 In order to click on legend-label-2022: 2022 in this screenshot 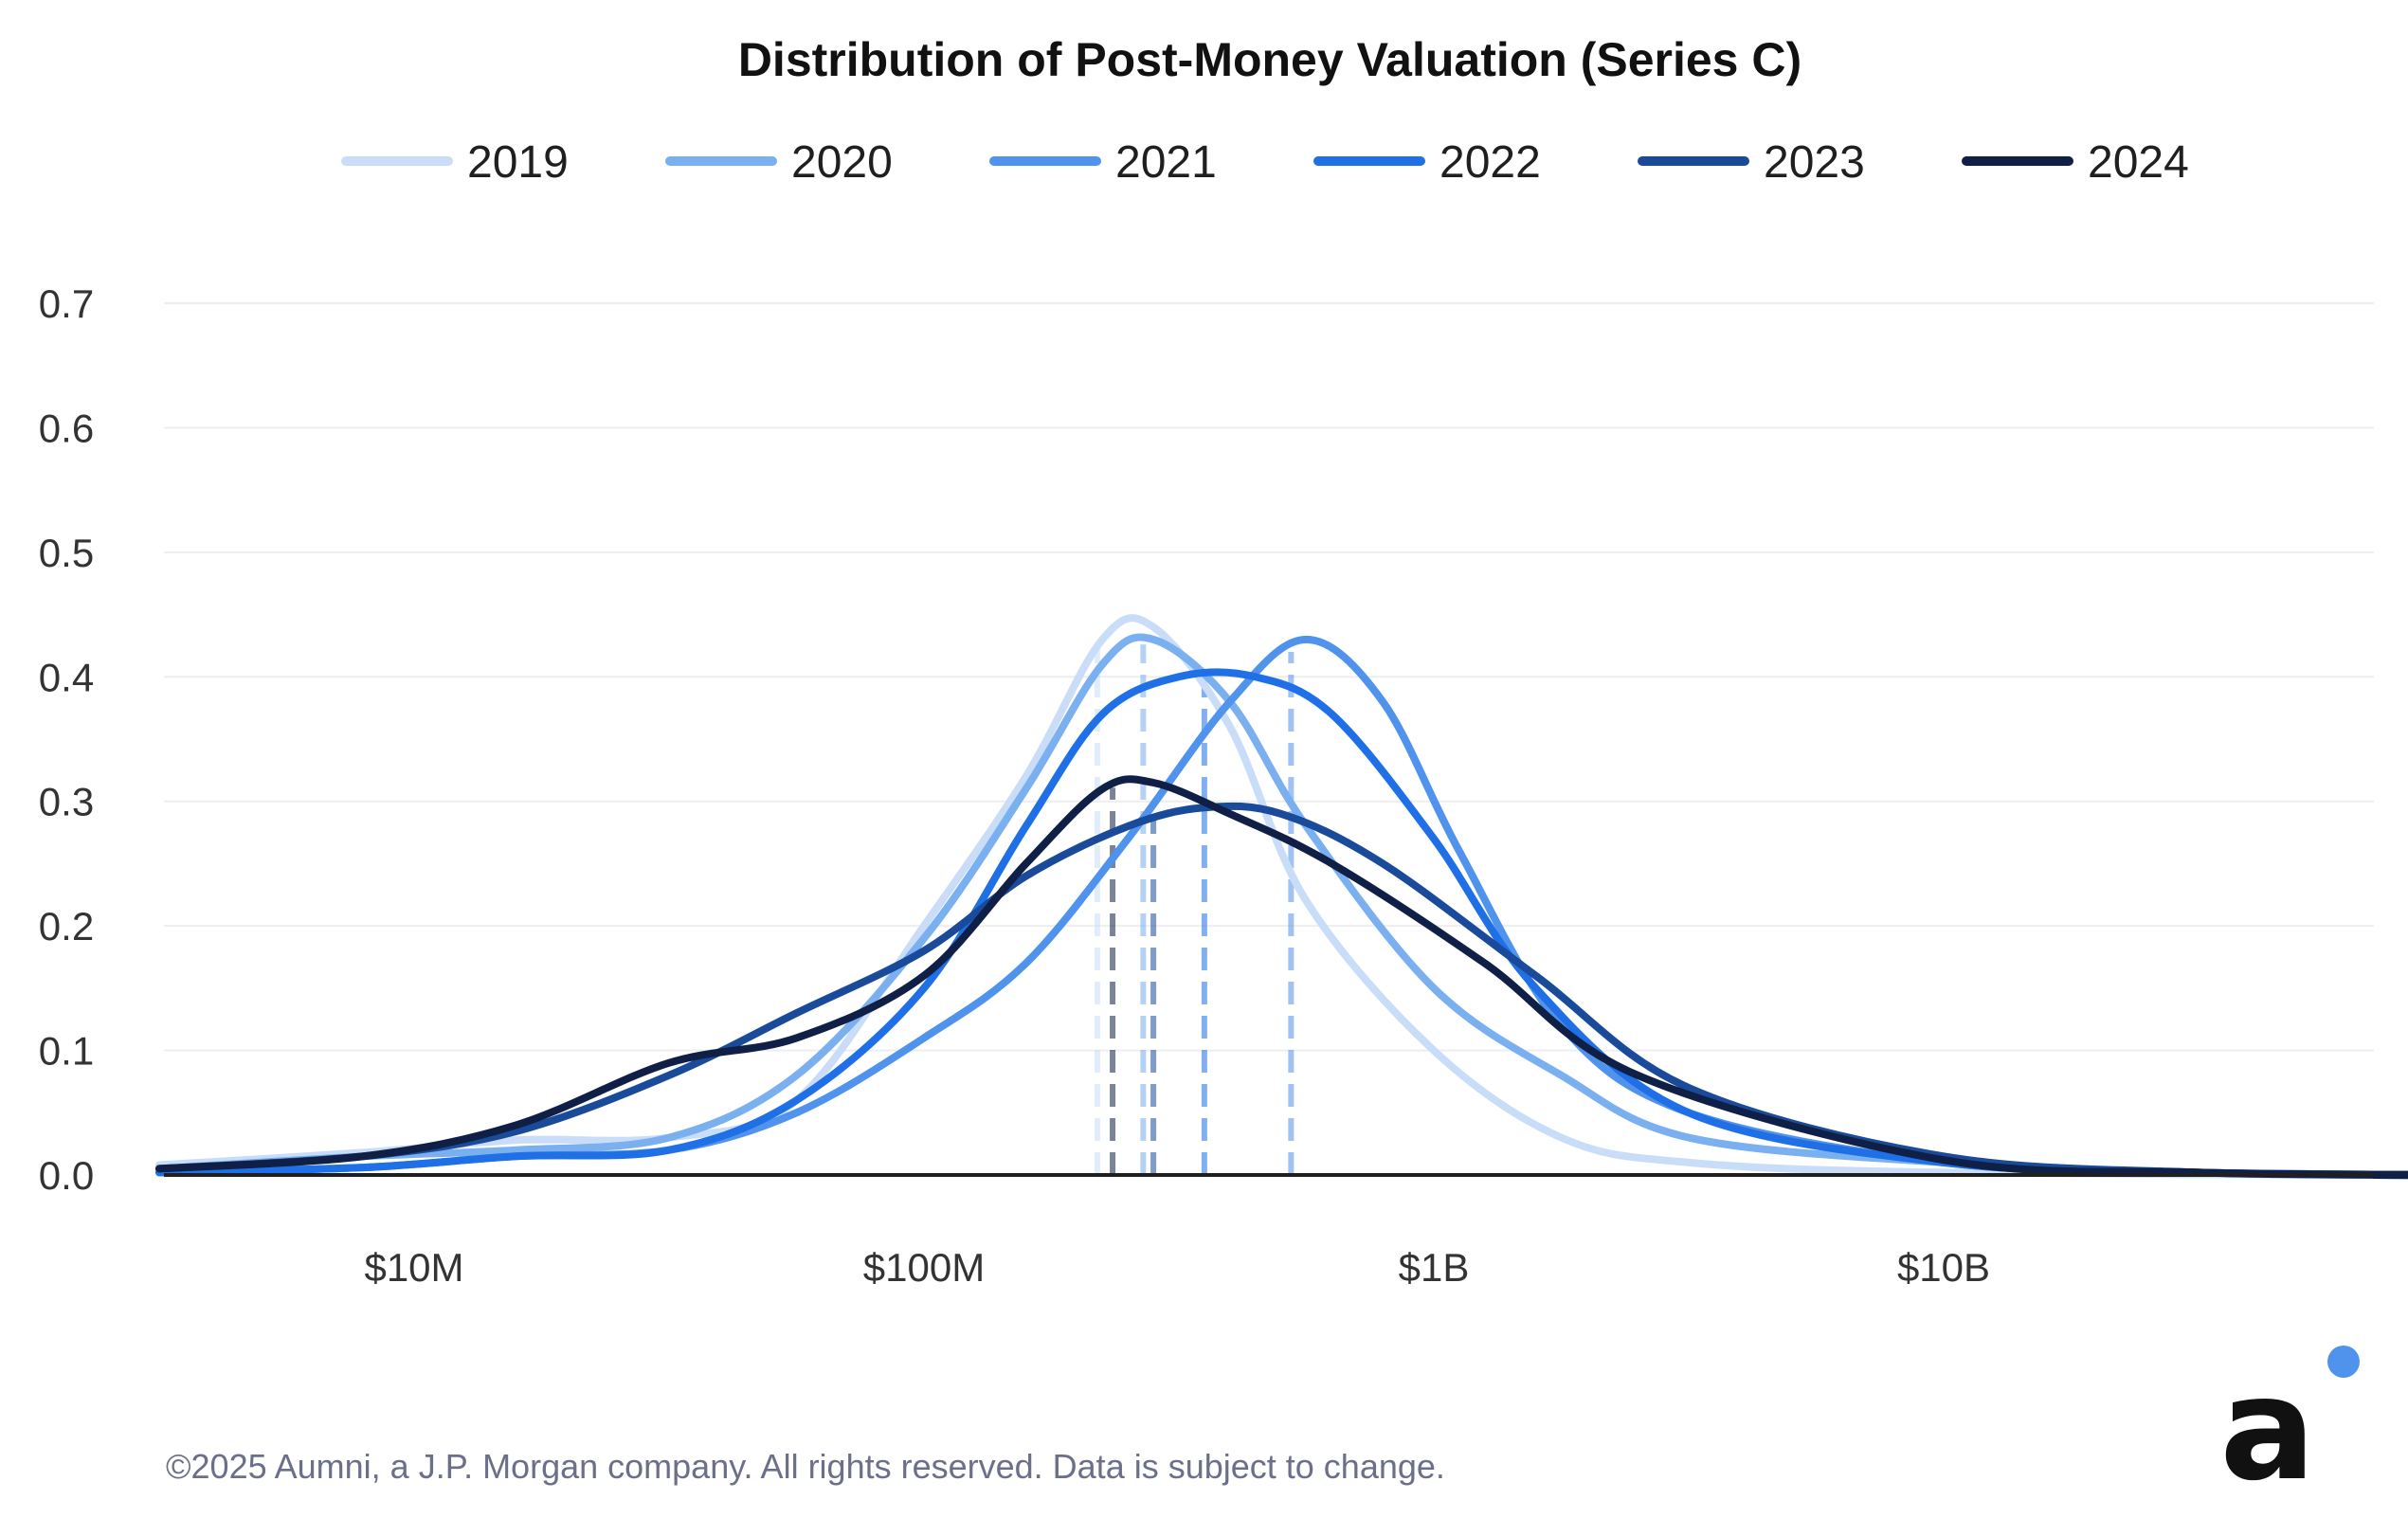, I will do `click(1490, 162)`.